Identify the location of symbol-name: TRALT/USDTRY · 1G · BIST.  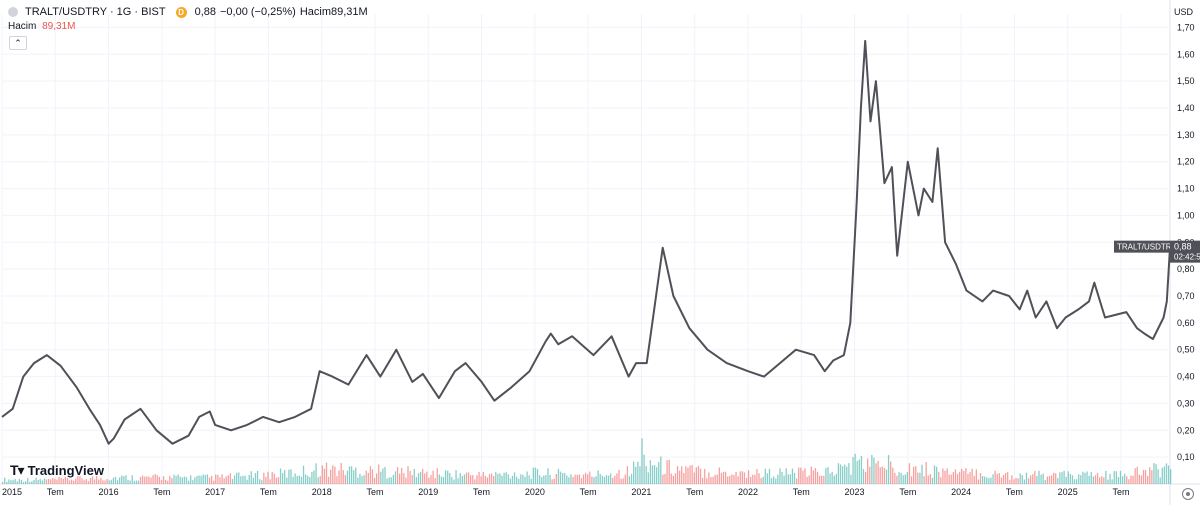
(95, 12).